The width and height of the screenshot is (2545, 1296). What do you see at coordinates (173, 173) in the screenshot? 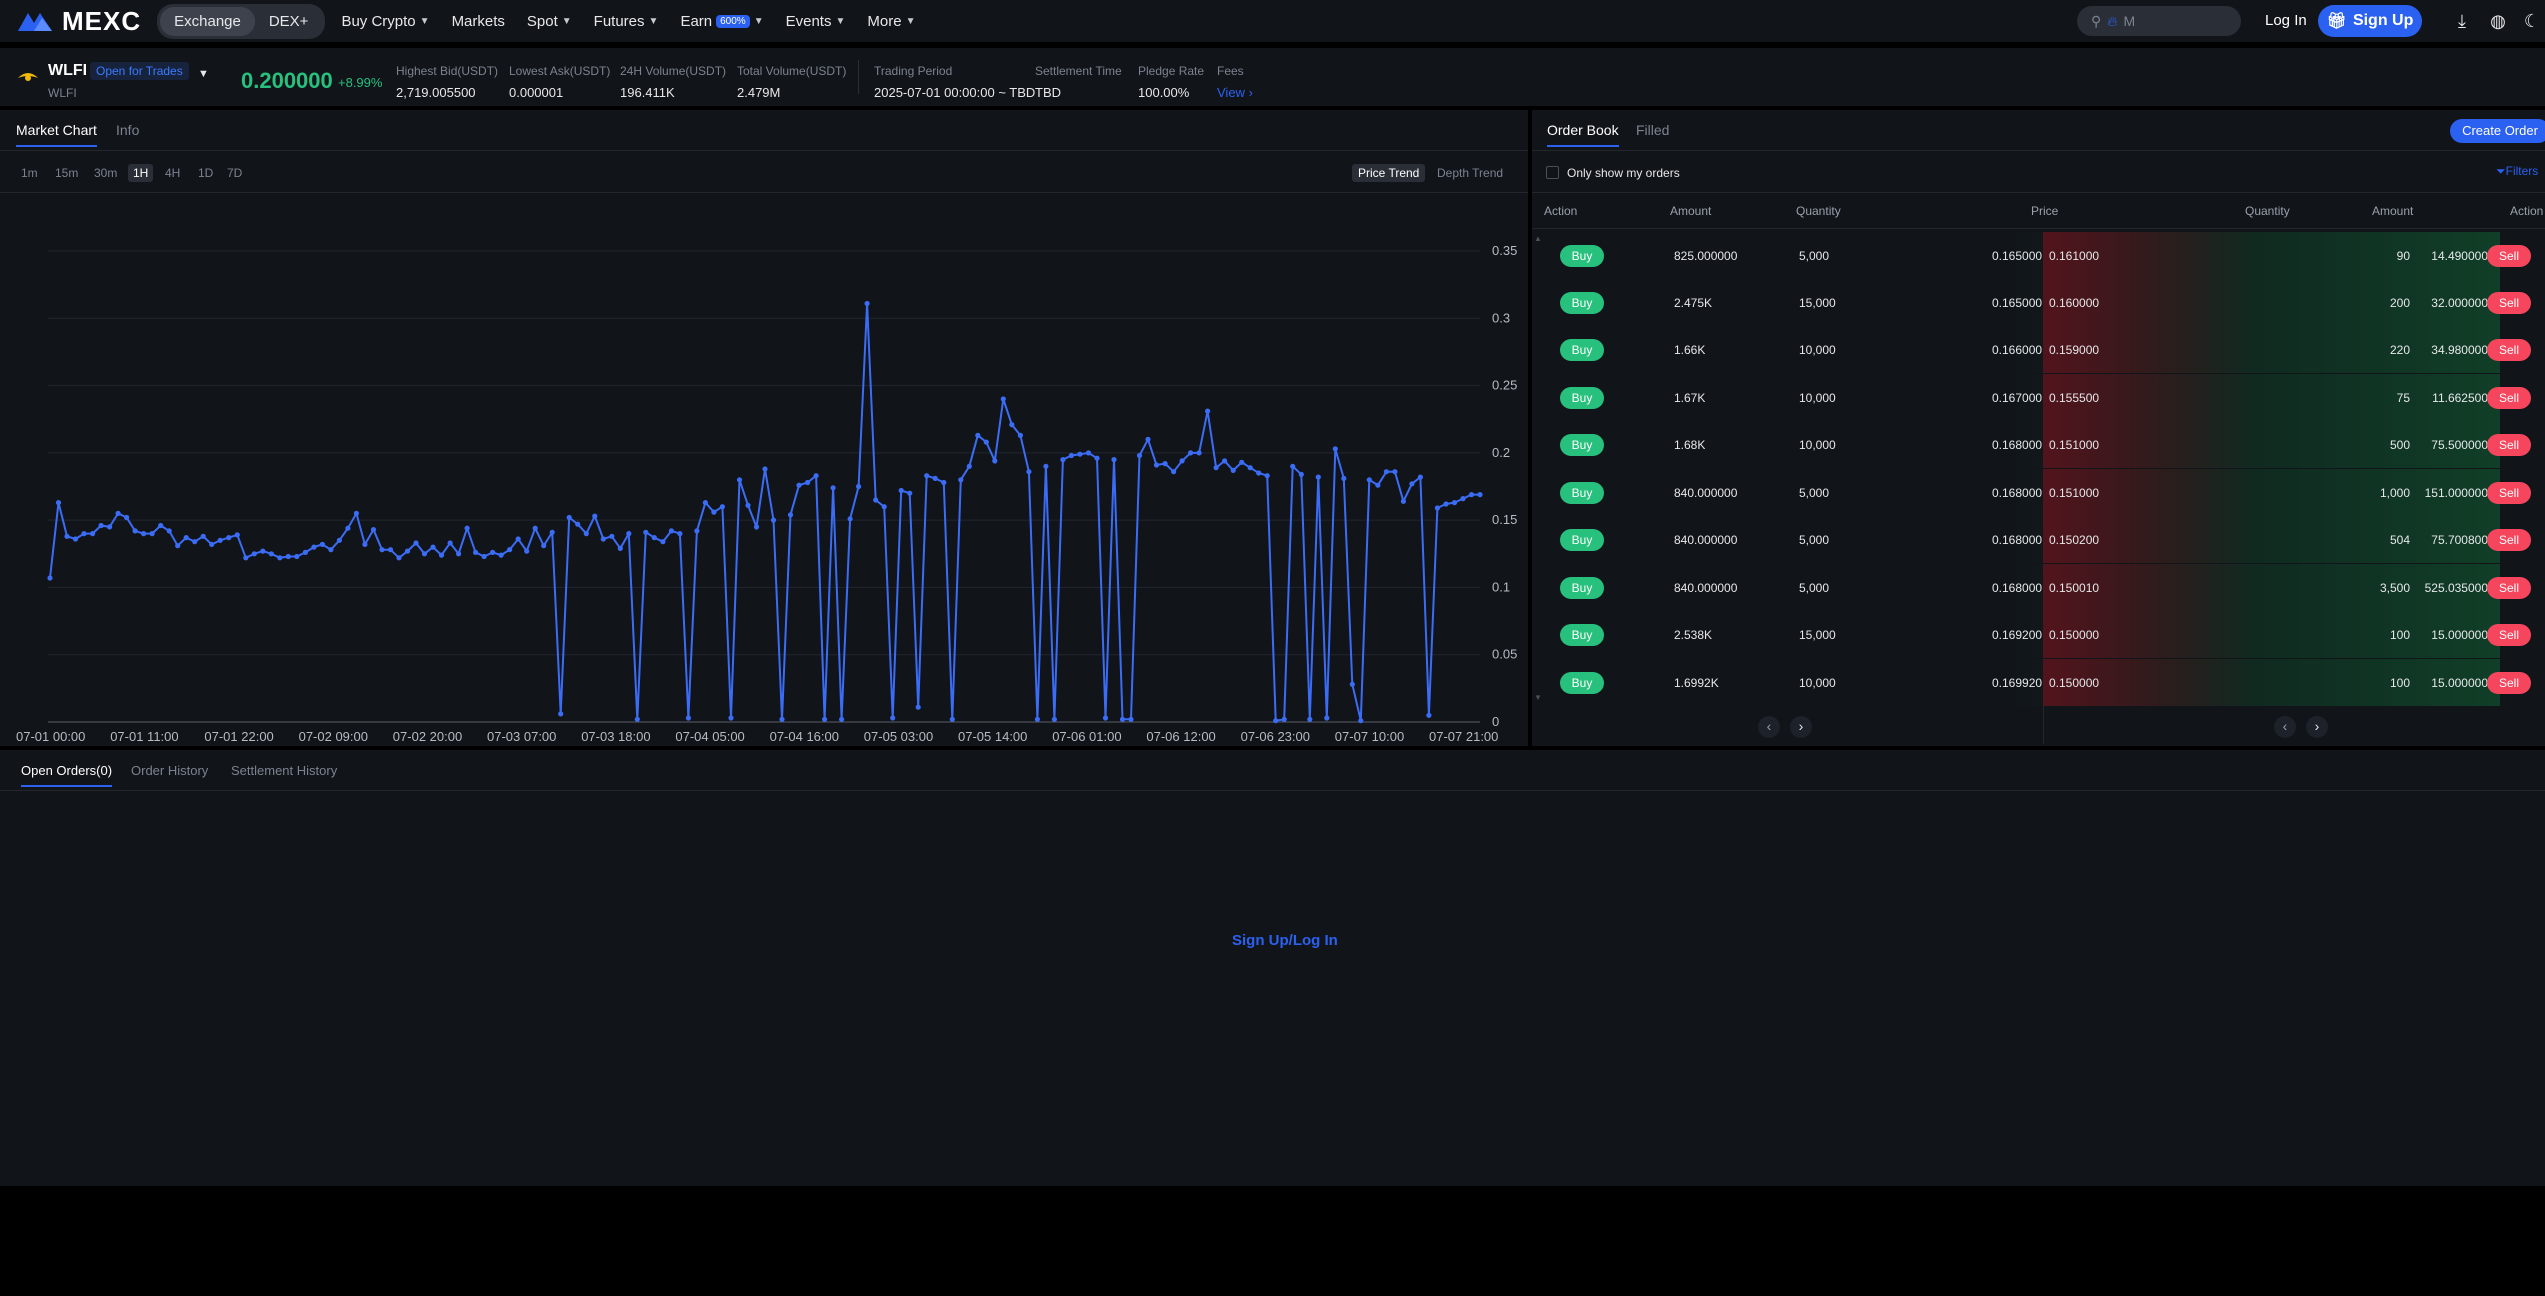
I see `interval-4h: 4H` at bounding box center [173, 173].